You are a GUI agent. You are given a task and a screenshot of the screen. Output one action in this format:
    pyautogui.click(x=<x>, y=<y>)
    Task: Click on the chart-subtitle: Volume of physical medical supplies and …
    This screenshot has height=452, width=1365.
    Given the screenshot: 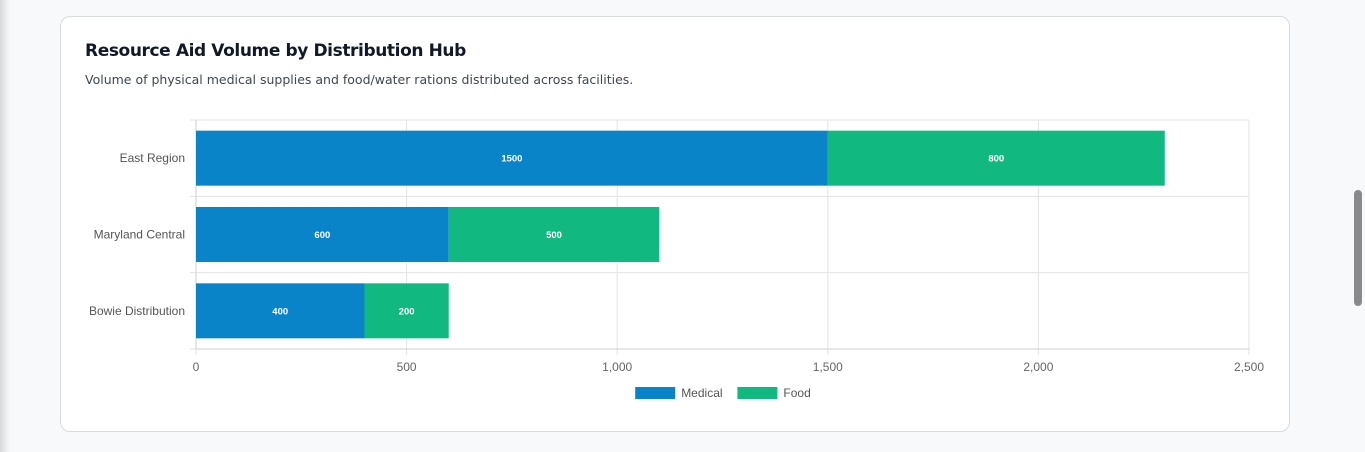 What is the action you would take?
    pyautogui.click(x=359, y=79)
    